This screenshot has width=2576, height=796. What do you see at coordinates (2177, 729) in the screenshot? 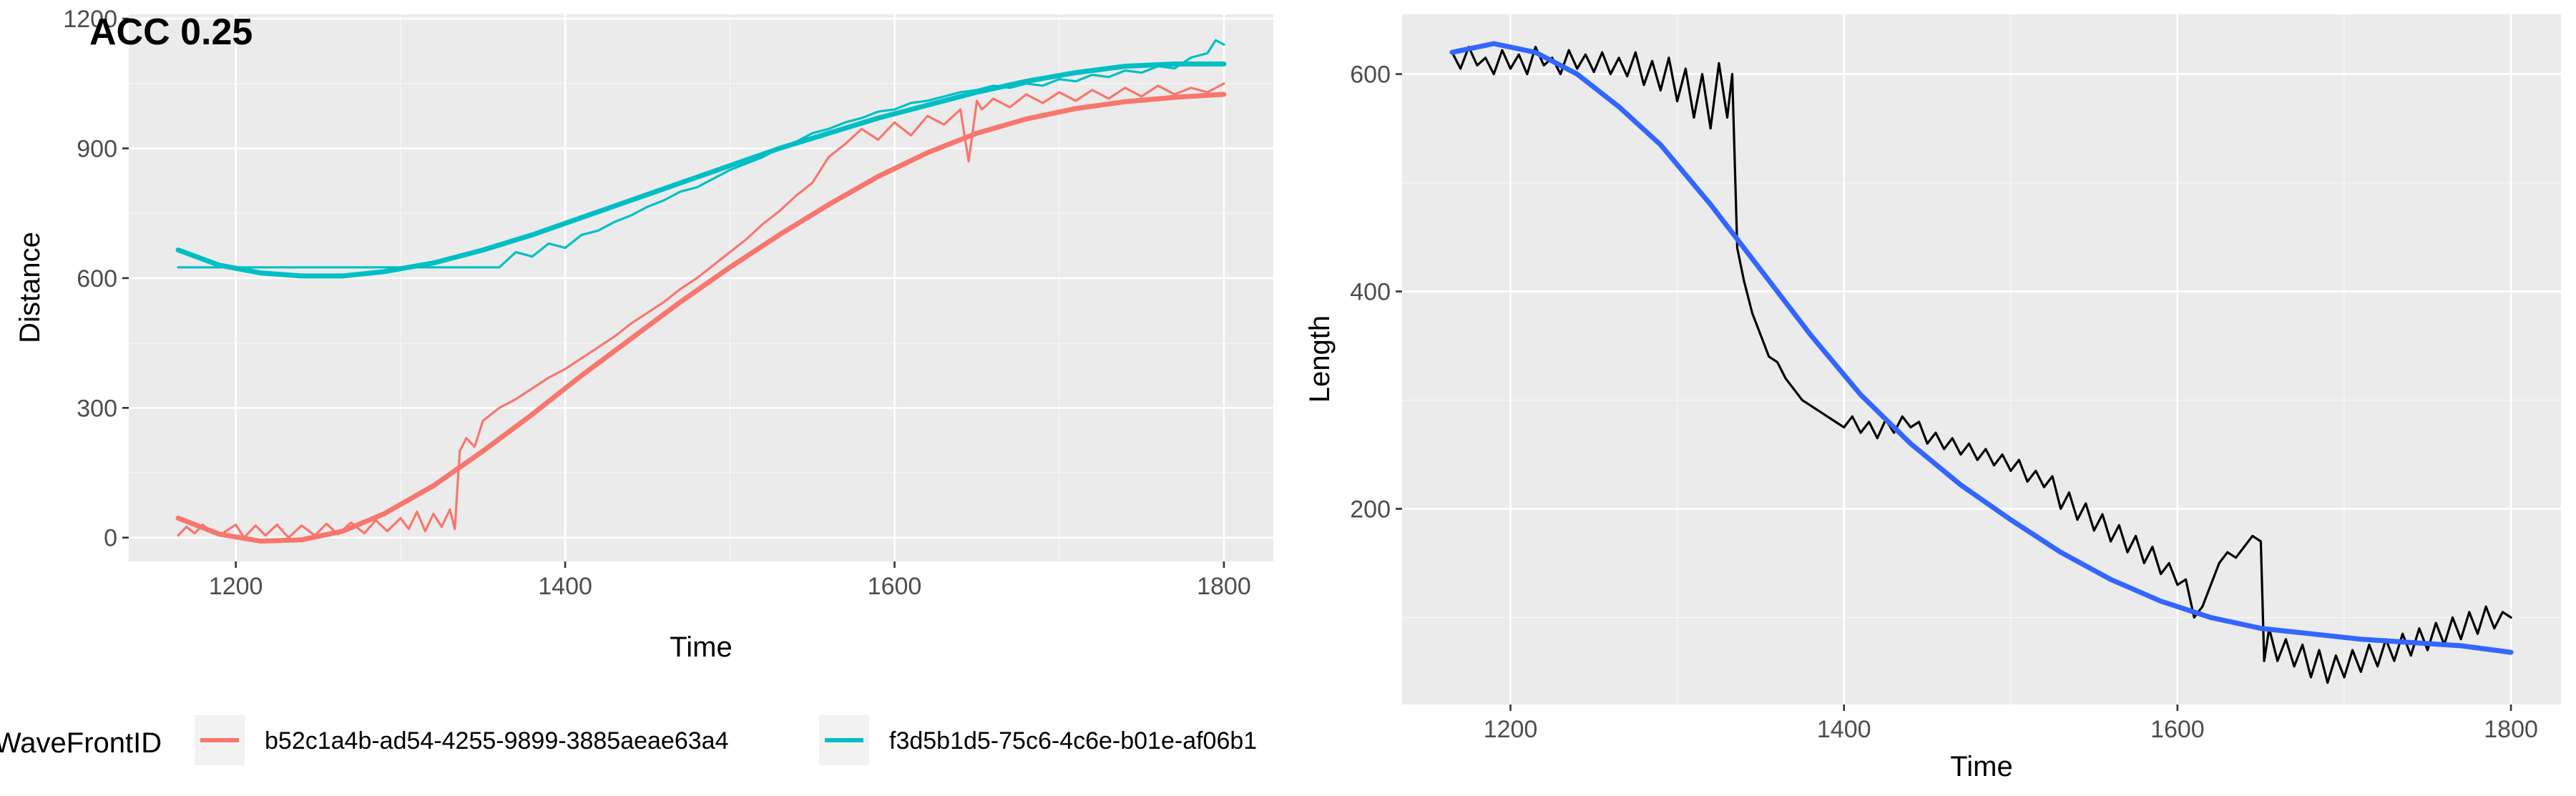
I see `right-x-tick-label: 1600` at bounding box center [2177, 729].